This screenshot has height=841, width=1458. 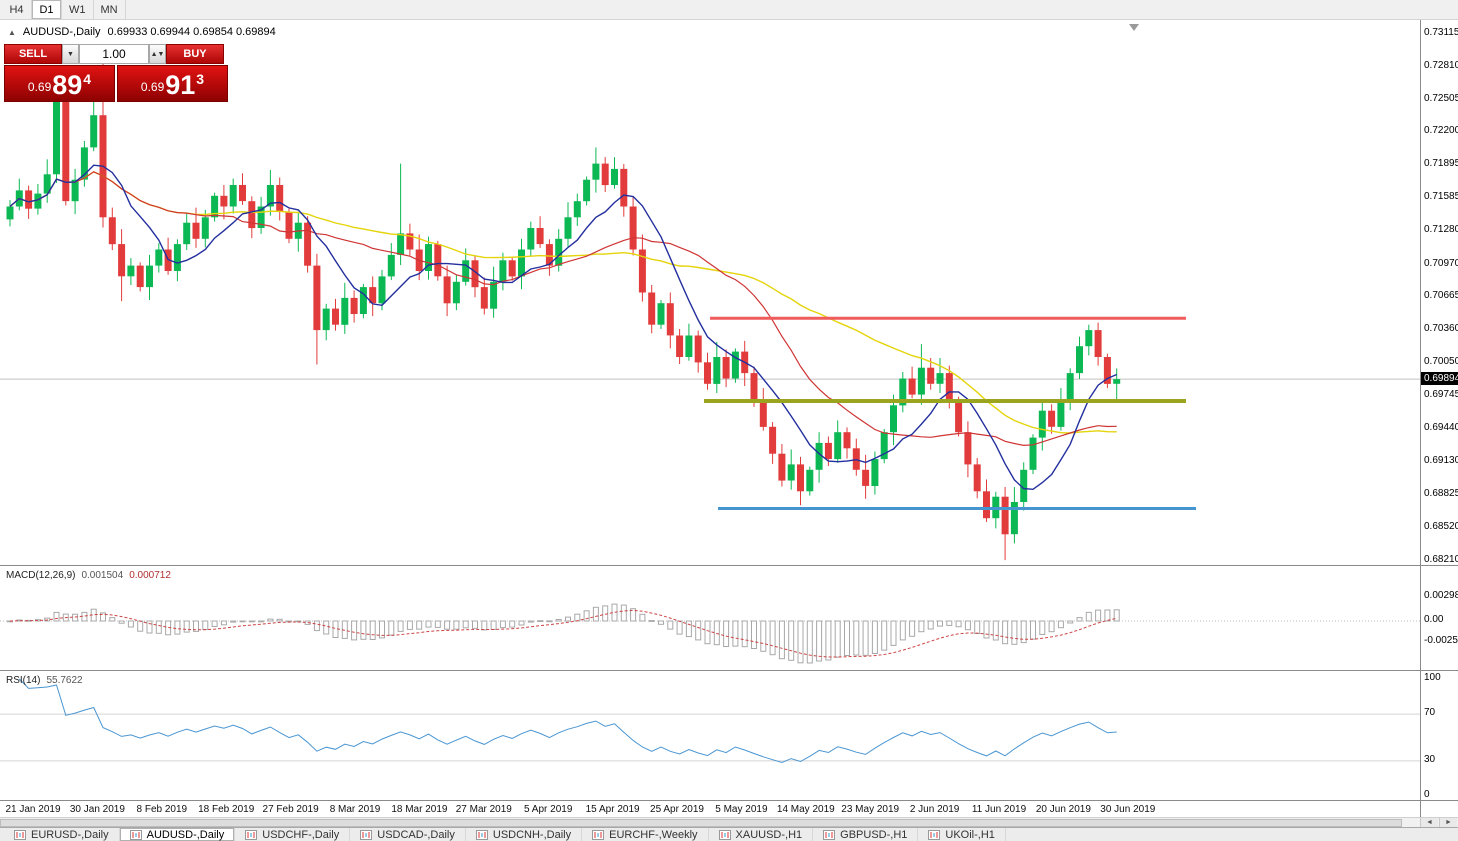 What do you see at coordinates (653, 834) in the screenshot?
I see `chart-tab-label: EURCHF-,Weekly` at bounding box center [653, 834].